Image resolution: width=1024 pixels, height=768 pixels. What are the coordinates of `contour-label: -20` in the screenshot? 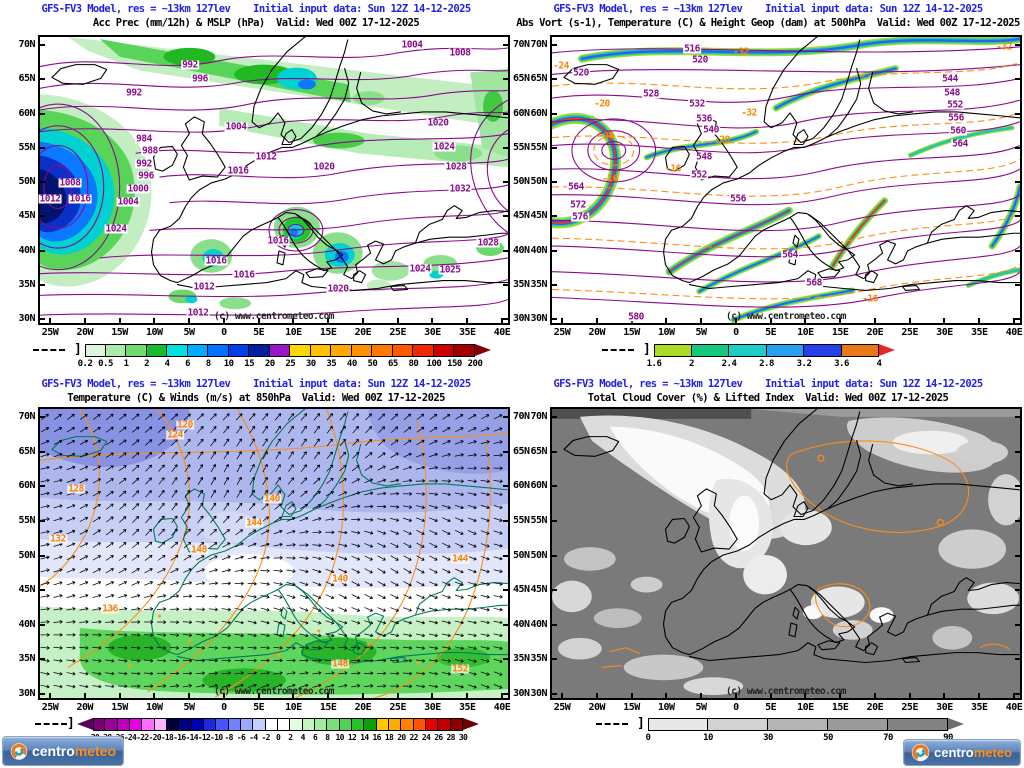 It's located at (602, 104).